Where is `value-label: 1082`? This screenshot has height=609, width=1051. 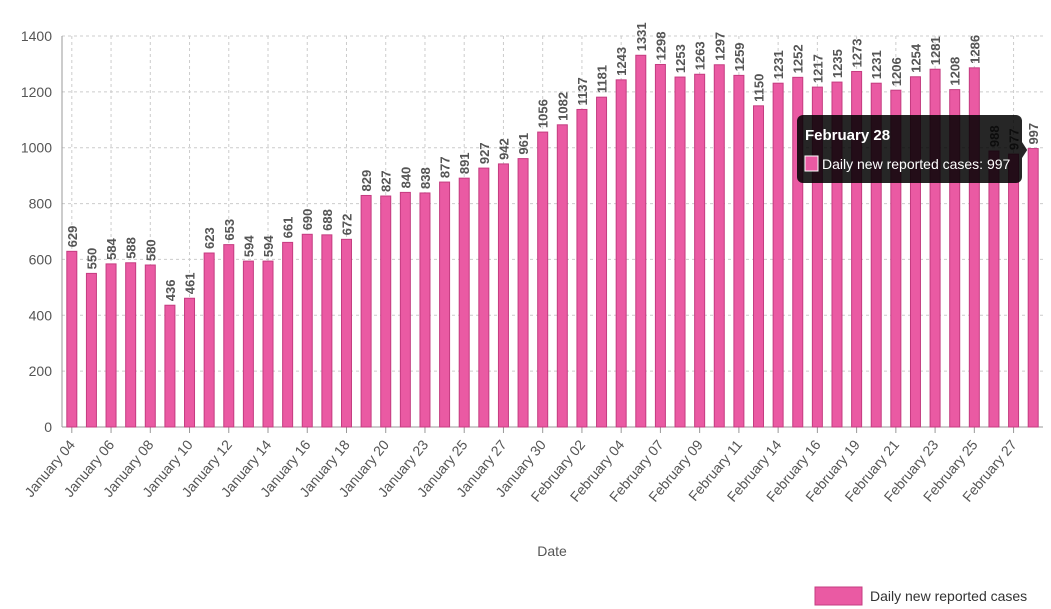
value-label: 1082 is located at coordinates (562, 106).